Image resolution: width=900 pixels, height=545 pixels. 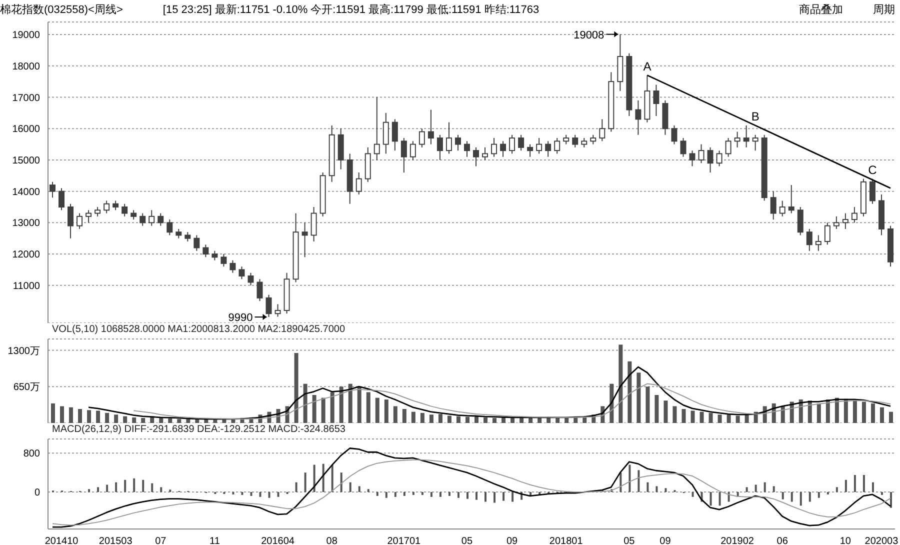 I want to click on annotation: B, so click(x=755, y=116).